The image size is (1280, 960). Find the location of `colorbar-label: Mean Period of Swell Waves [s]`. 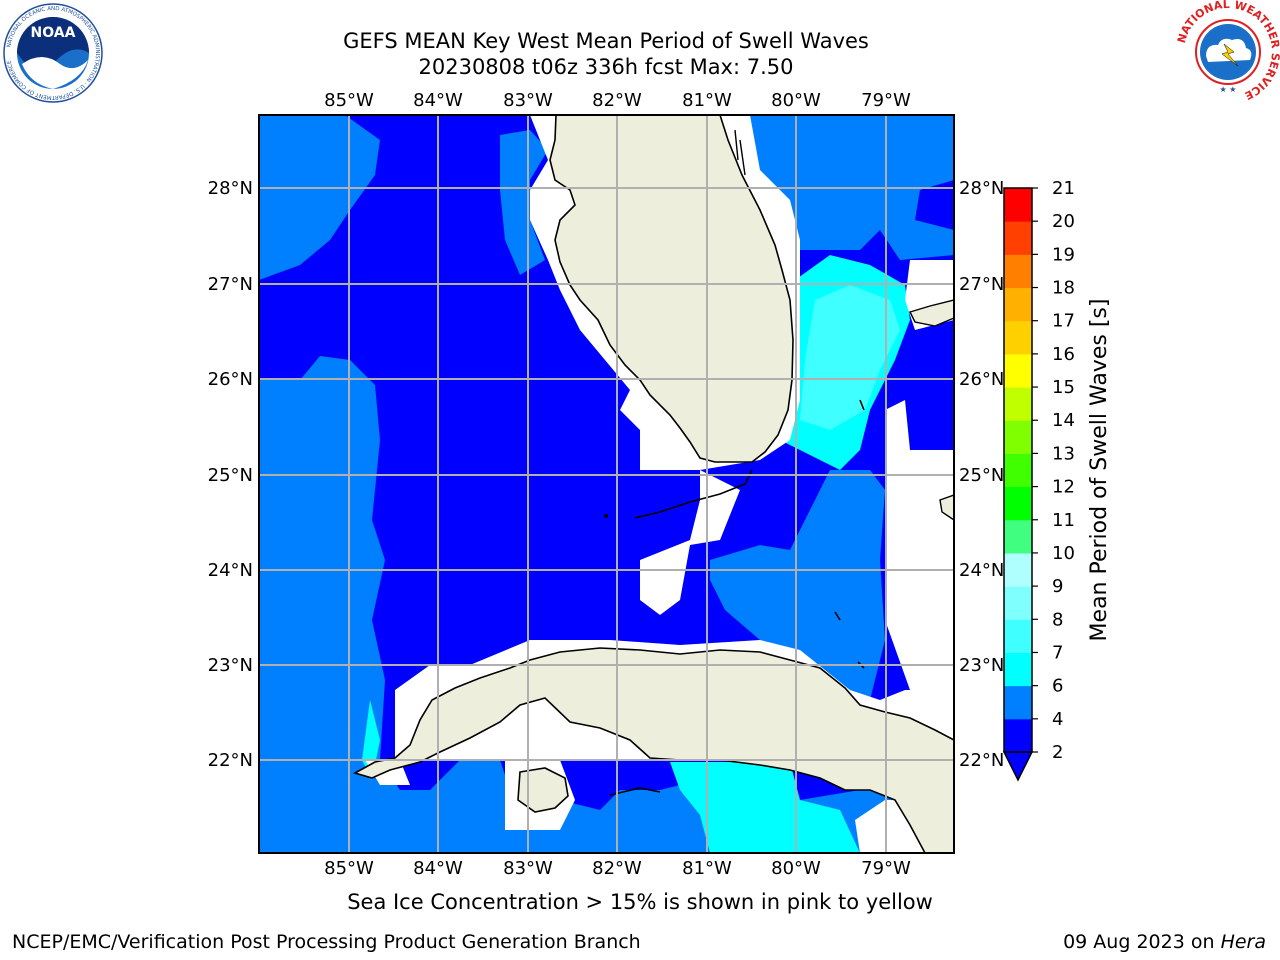

colorbar-label: Mean Period of Swell Waves [s] is located at coordinates (1099, 470).